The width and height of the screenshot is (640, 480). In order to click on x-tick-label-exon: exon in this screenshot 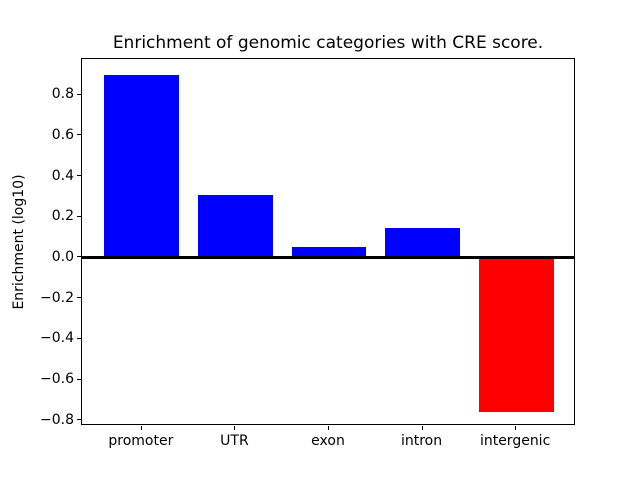, I will do `click(328, 441)`.